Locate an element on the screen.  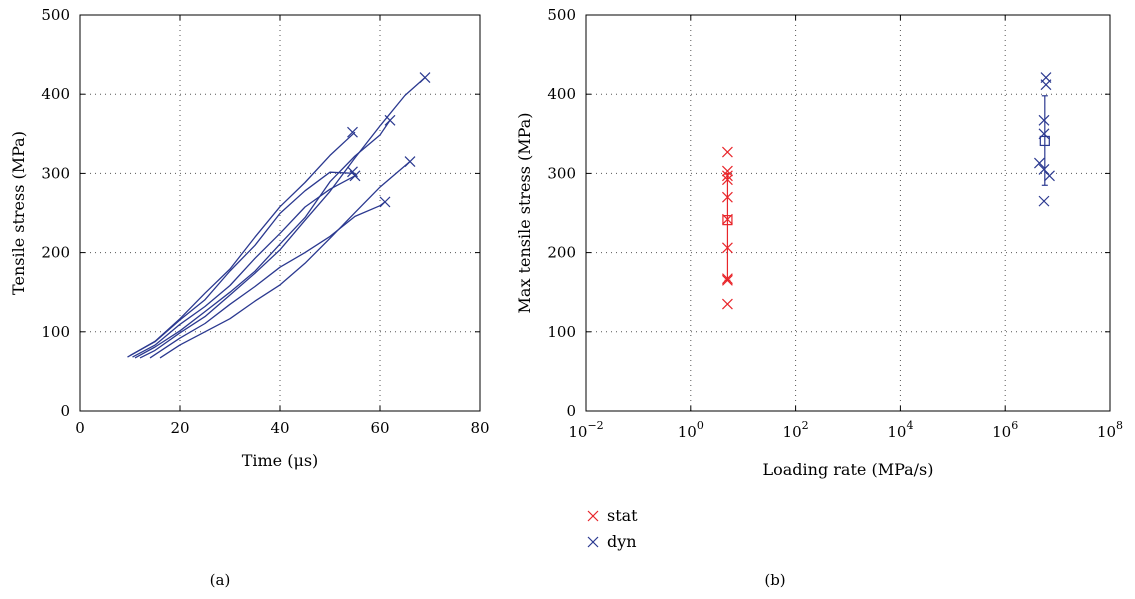
chart-a-xlabel: Time (μs) is located at coordinates (280, 460).